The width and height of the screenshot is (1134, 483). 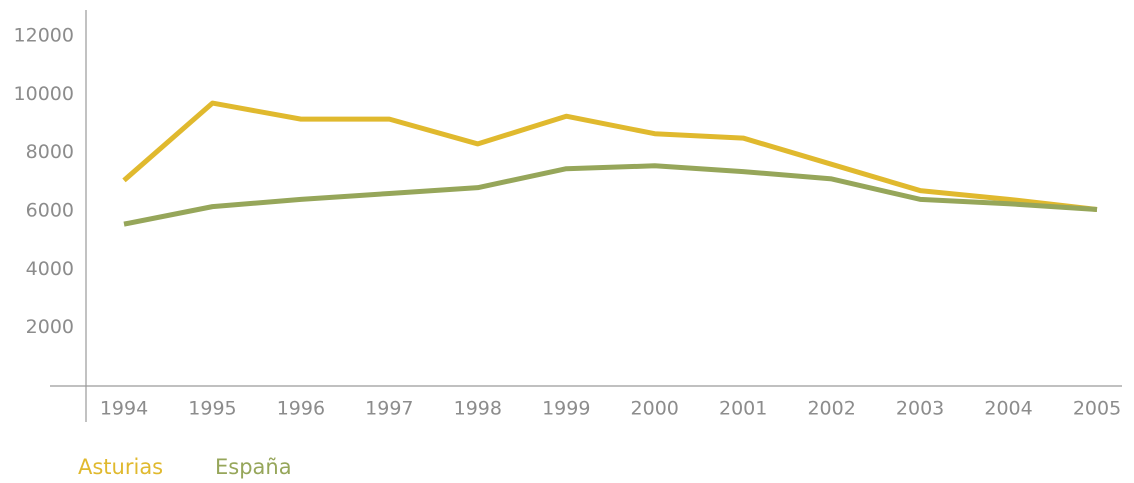 I want to click on x-tick-label: 1994, so click(x=124, y=409).